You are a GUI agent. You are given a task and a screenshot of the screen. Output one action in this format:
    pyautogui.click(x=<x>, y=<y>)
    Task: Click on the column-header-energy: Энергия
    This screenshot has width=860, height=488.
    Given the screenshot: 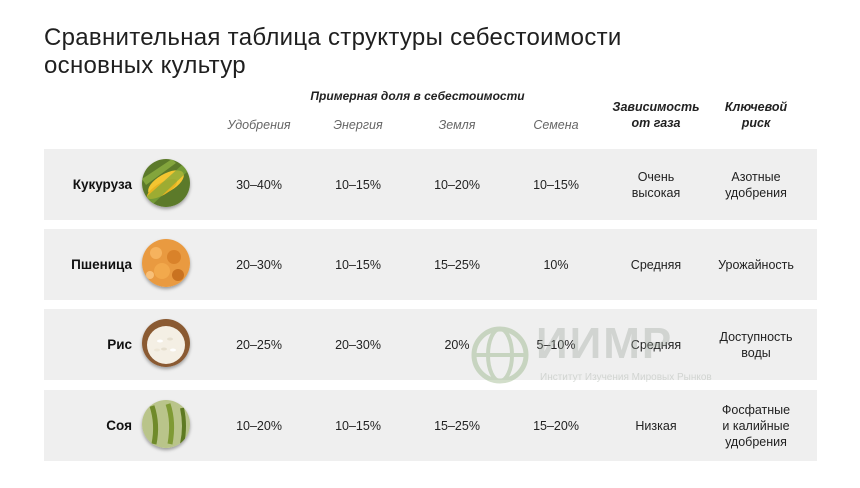 What is the action you would take?
    pyautogui.click(x=358, y=125)
    